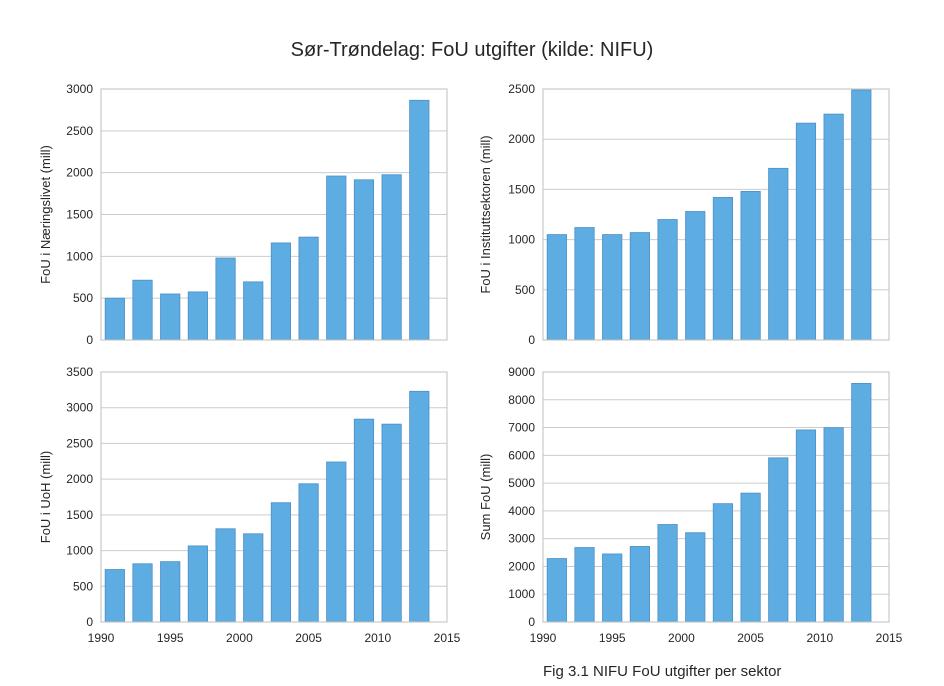  I want to click on y-tick-label: 4000, so click(521, 511).